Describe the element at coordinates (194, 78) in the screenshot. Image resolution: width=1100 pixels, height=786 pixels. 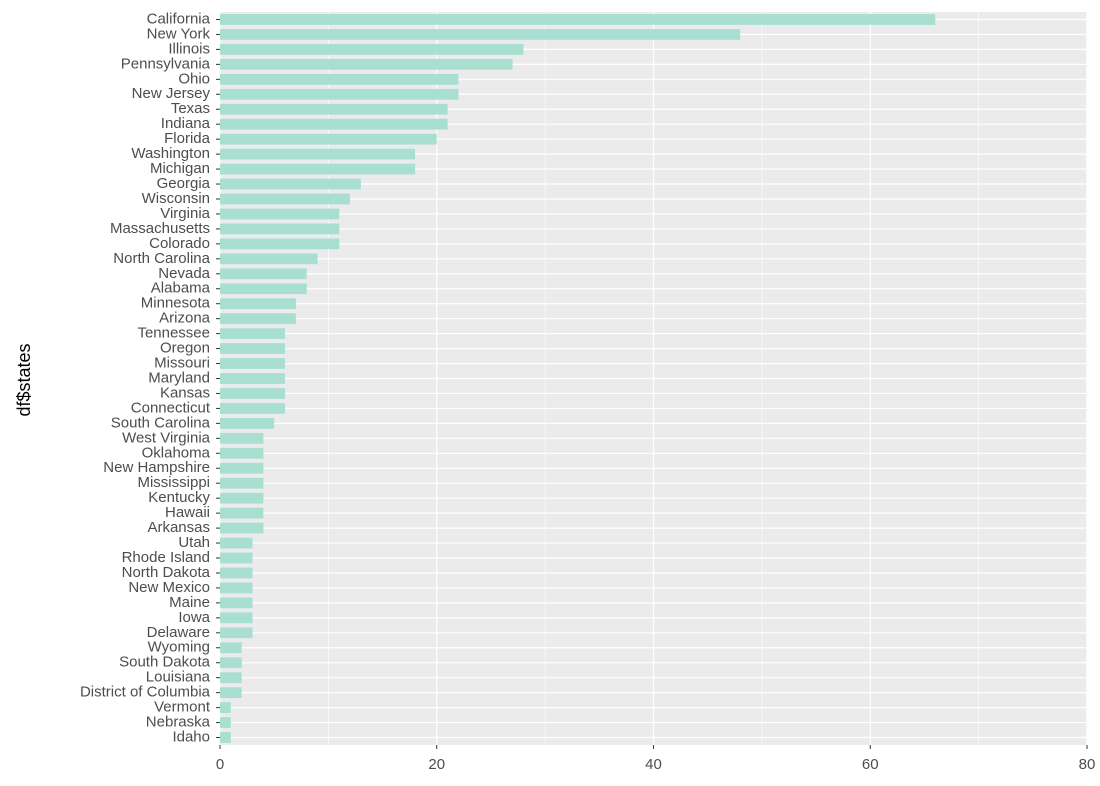
I see `y-tick-label: Ohio` at that location.